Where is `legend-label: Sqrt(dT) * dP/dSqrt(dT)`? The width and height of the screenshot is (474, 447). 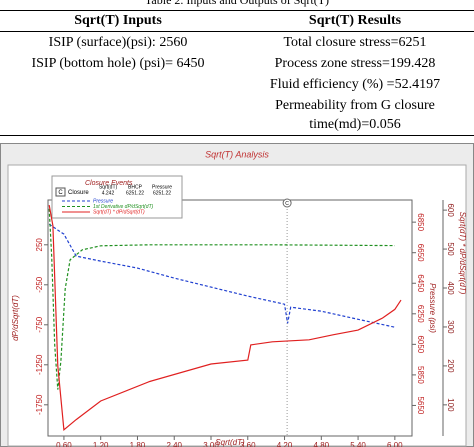 legend-label: Sqrt(dT) * dP/dSqrt(dT) is located at coordinates (119, 212).